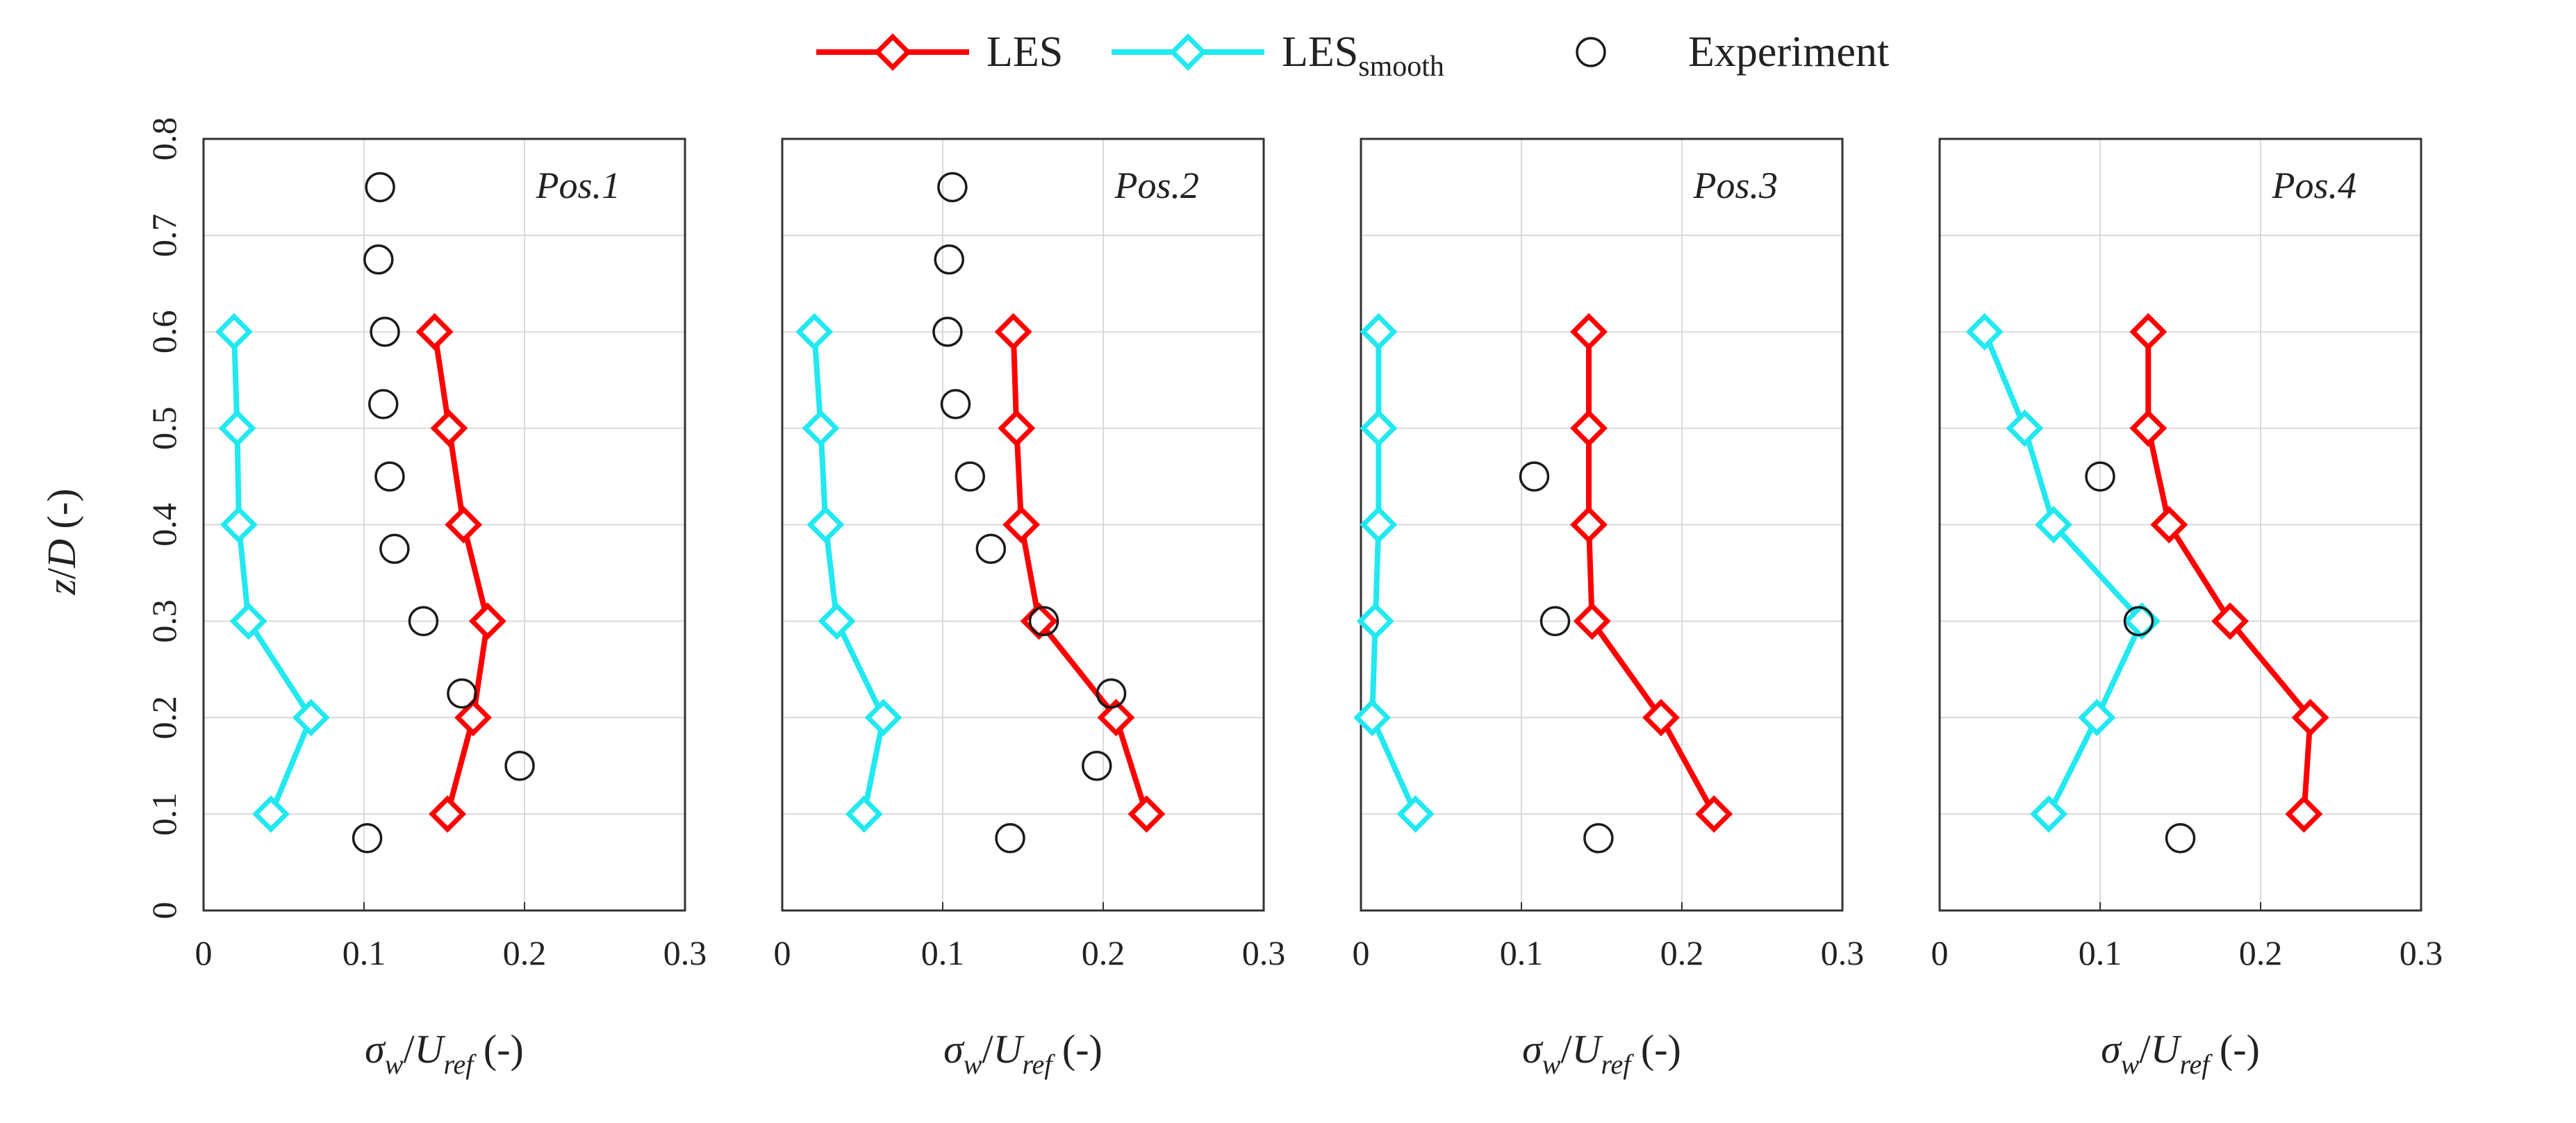  Describe the element at coordinates (1591, 52) in the screenshot. I see `legend-circle-marker` at that location.